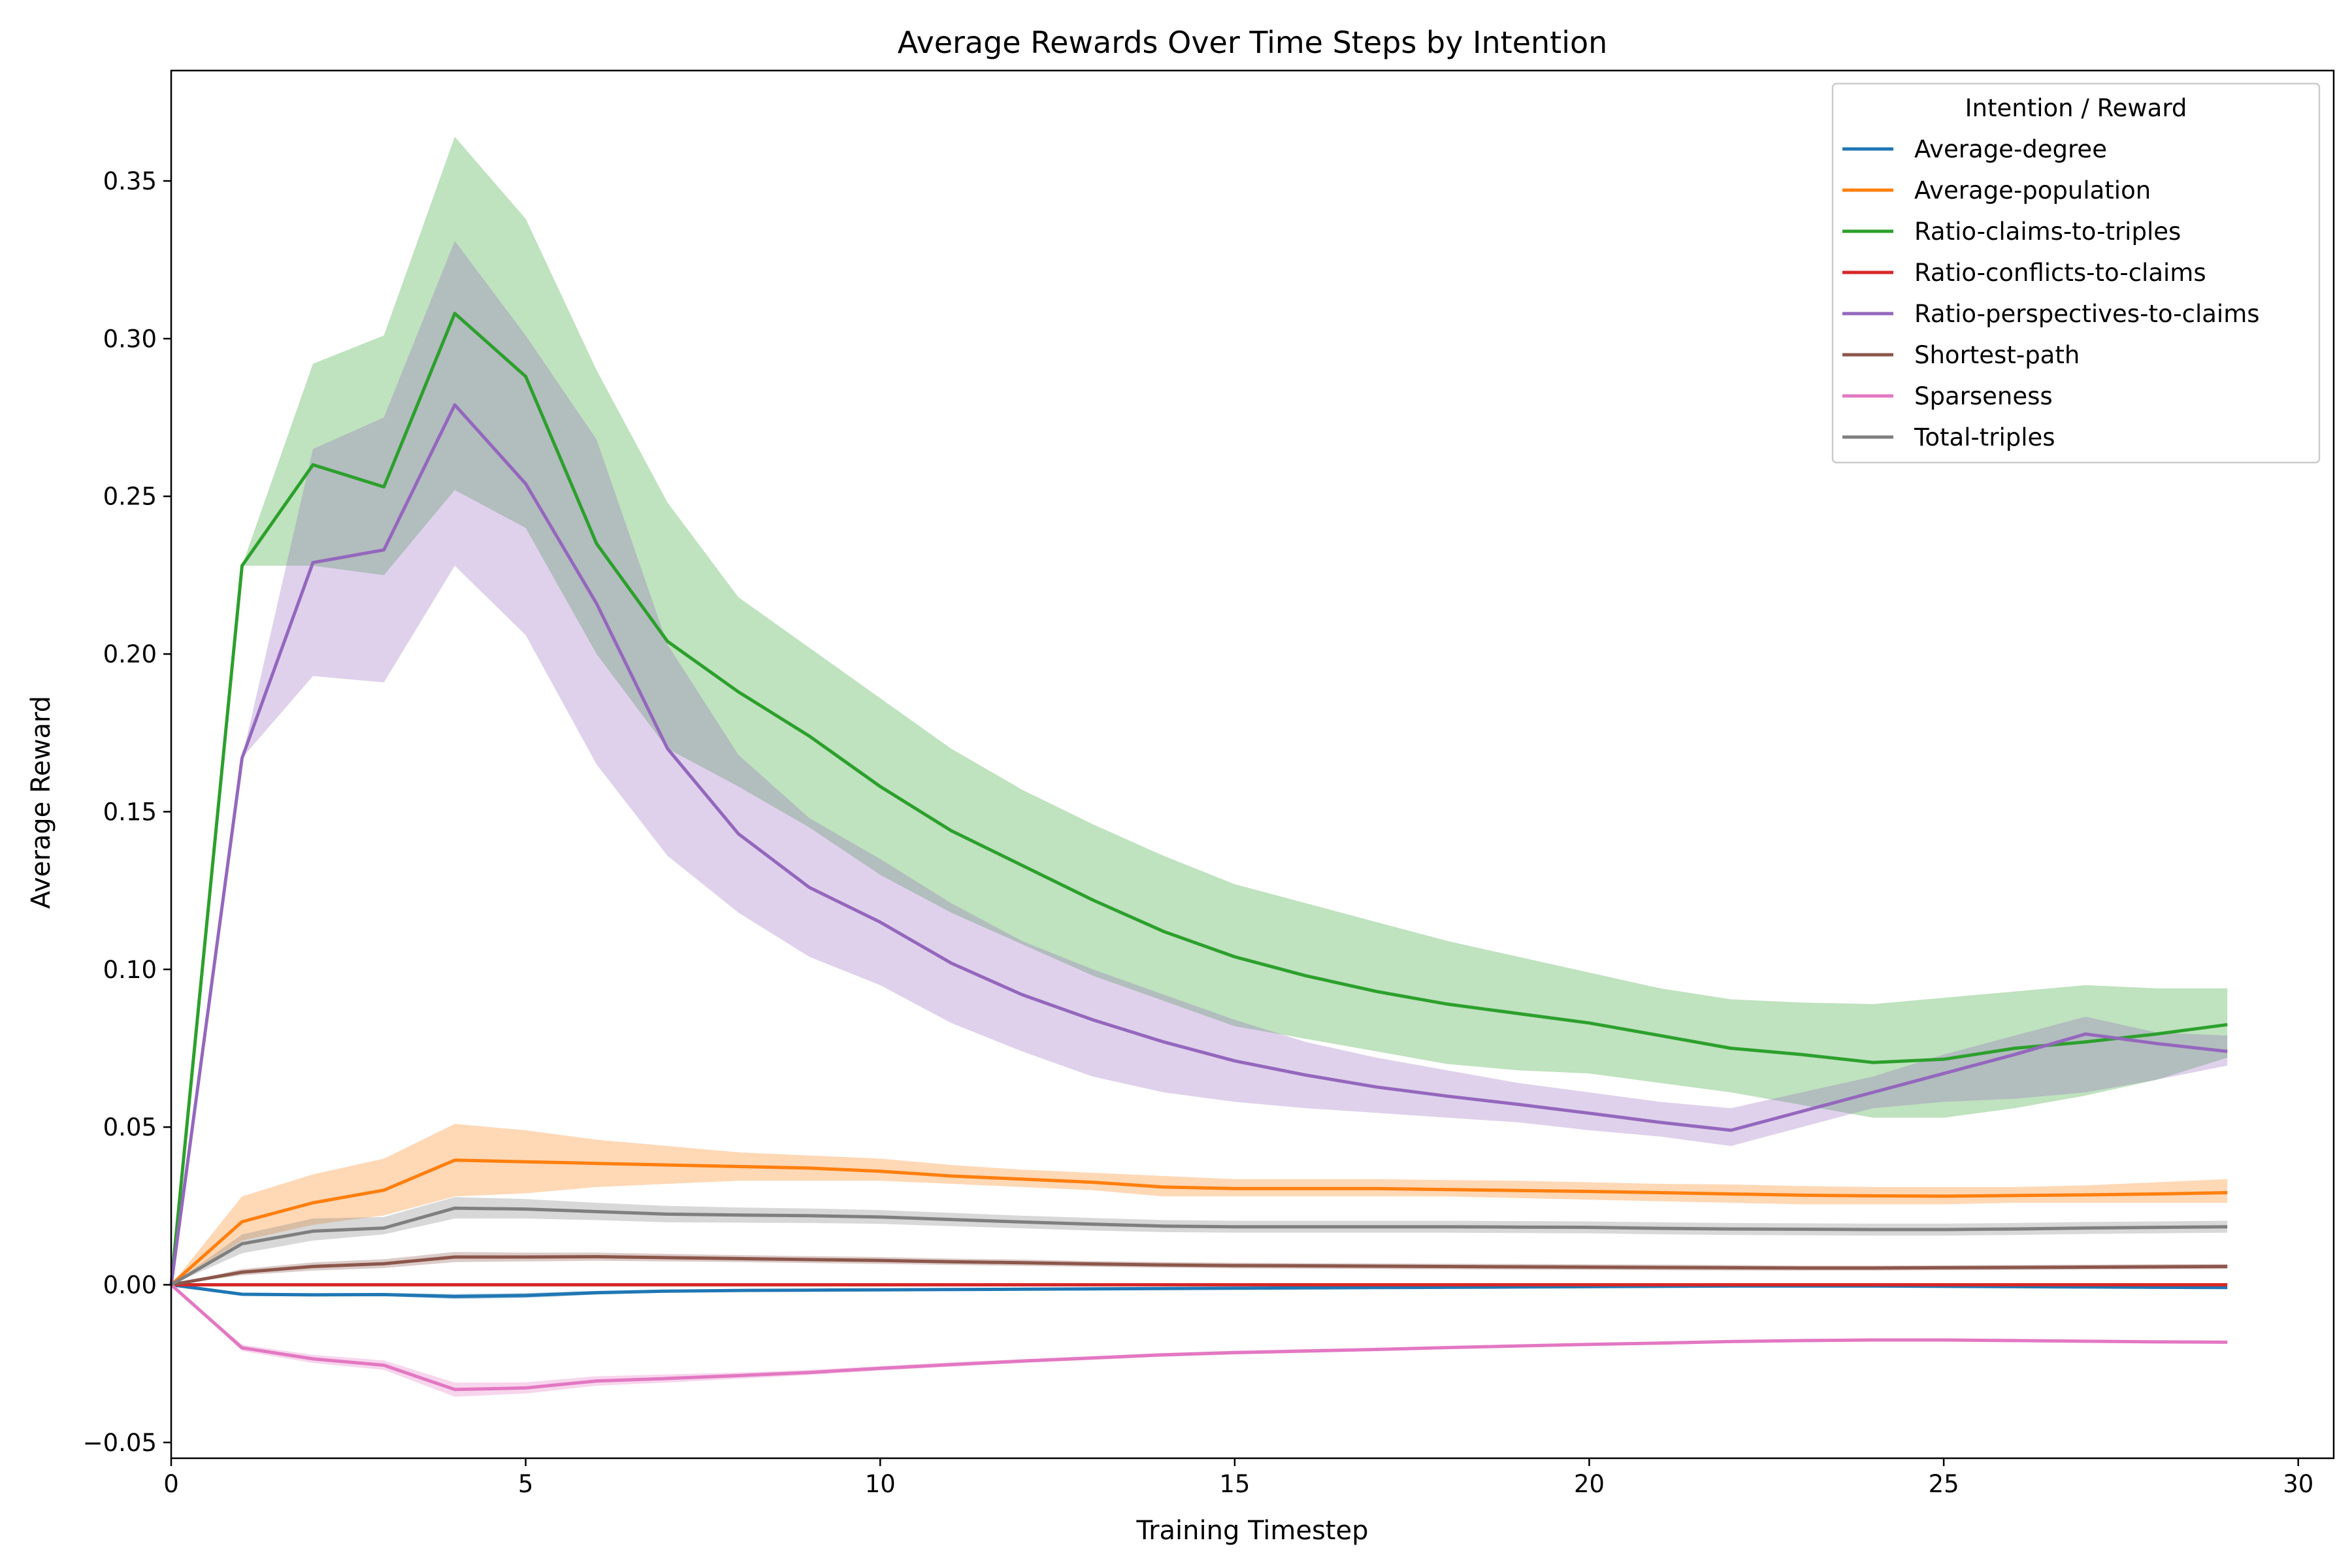  Describe the element at coordinates (130, 1127) in the screenshot. I see `y-tick-label-2: 0.05` at that location.